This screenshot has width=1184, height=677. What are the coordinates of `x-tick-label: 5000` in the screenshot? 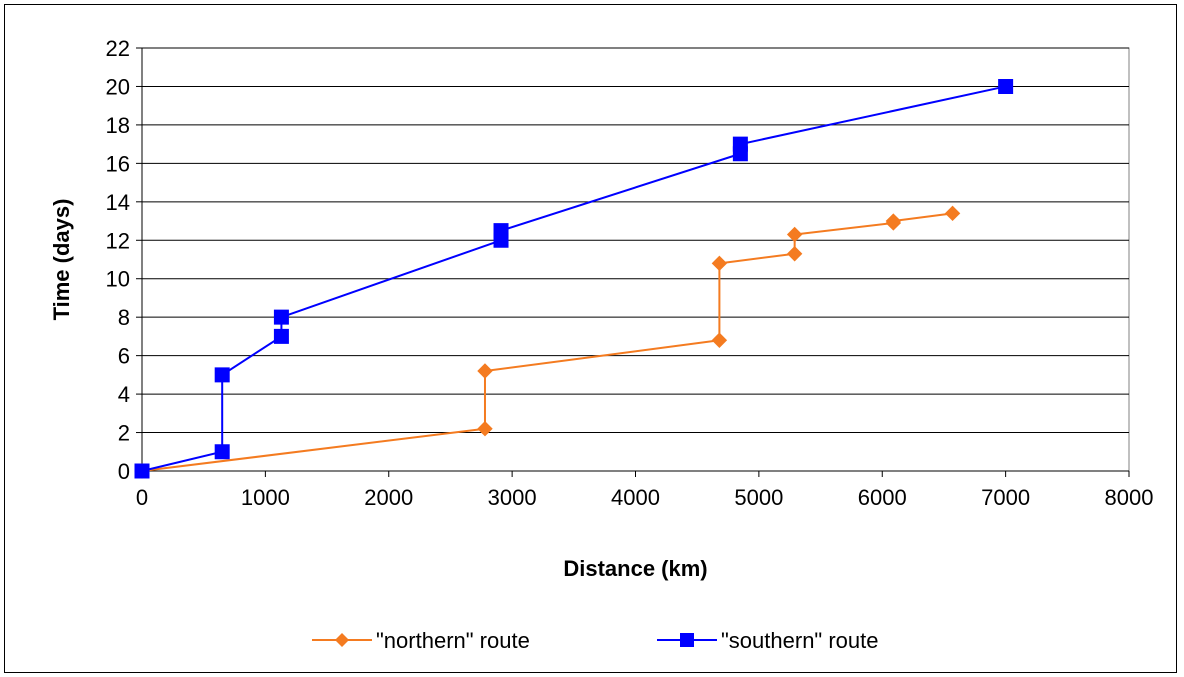 It's located at (758, 497).